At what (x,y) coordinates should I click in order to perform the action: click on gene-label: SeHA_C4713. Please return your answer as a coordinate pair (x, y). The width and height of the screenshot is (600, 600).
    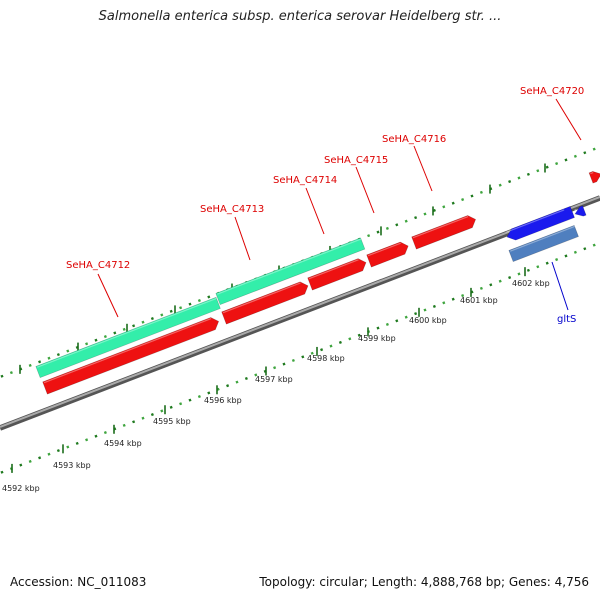
    Looking at the image, I should click on (232, 209).